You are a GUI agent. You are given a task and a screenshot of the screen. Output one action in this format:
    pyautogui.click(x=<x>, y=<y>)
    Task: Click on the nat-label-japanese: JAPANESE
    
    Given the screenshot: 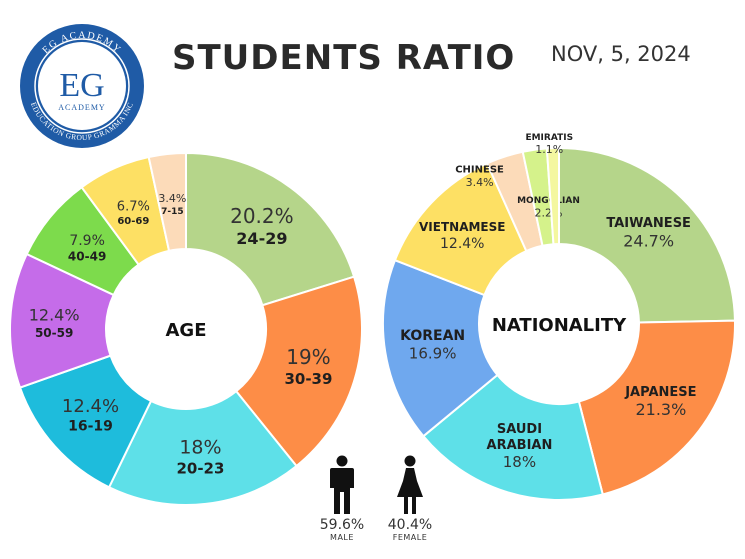 What is the action you would take?
    pyautogui.click(x=660, y=392)
    